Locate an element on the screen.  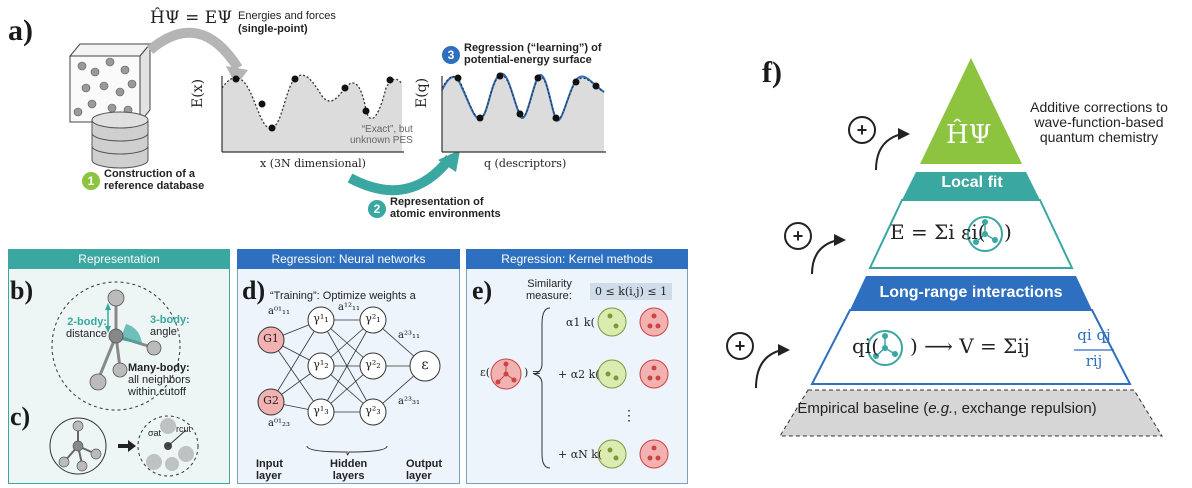
kernel-term-1: α1 k( is located at coordinates (580, 322).